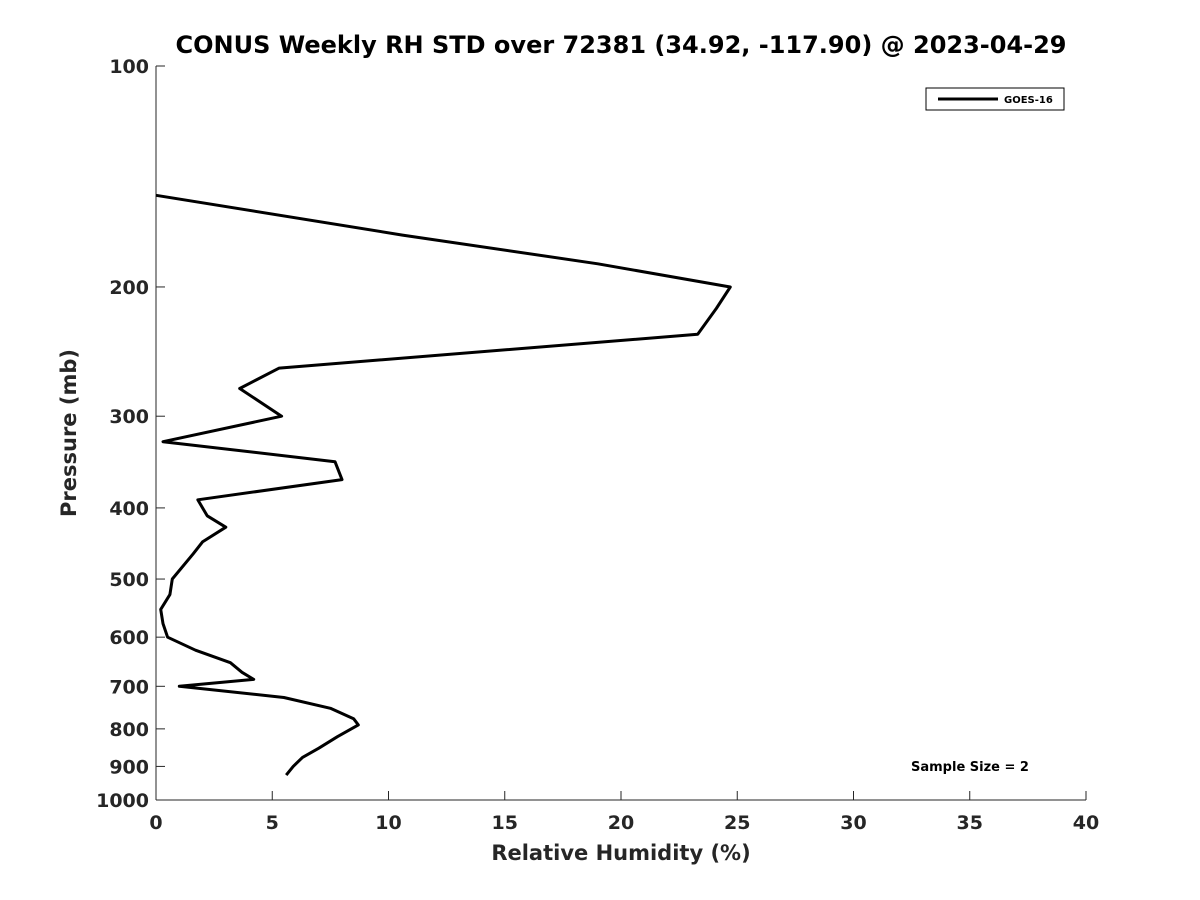 Image resolution: width=1200 pixels, height=900 pixels. What do you see at coordinates (853, 823) in the screenshot?
I see `x-tick-label: 30` at bounding box center [853, 823].